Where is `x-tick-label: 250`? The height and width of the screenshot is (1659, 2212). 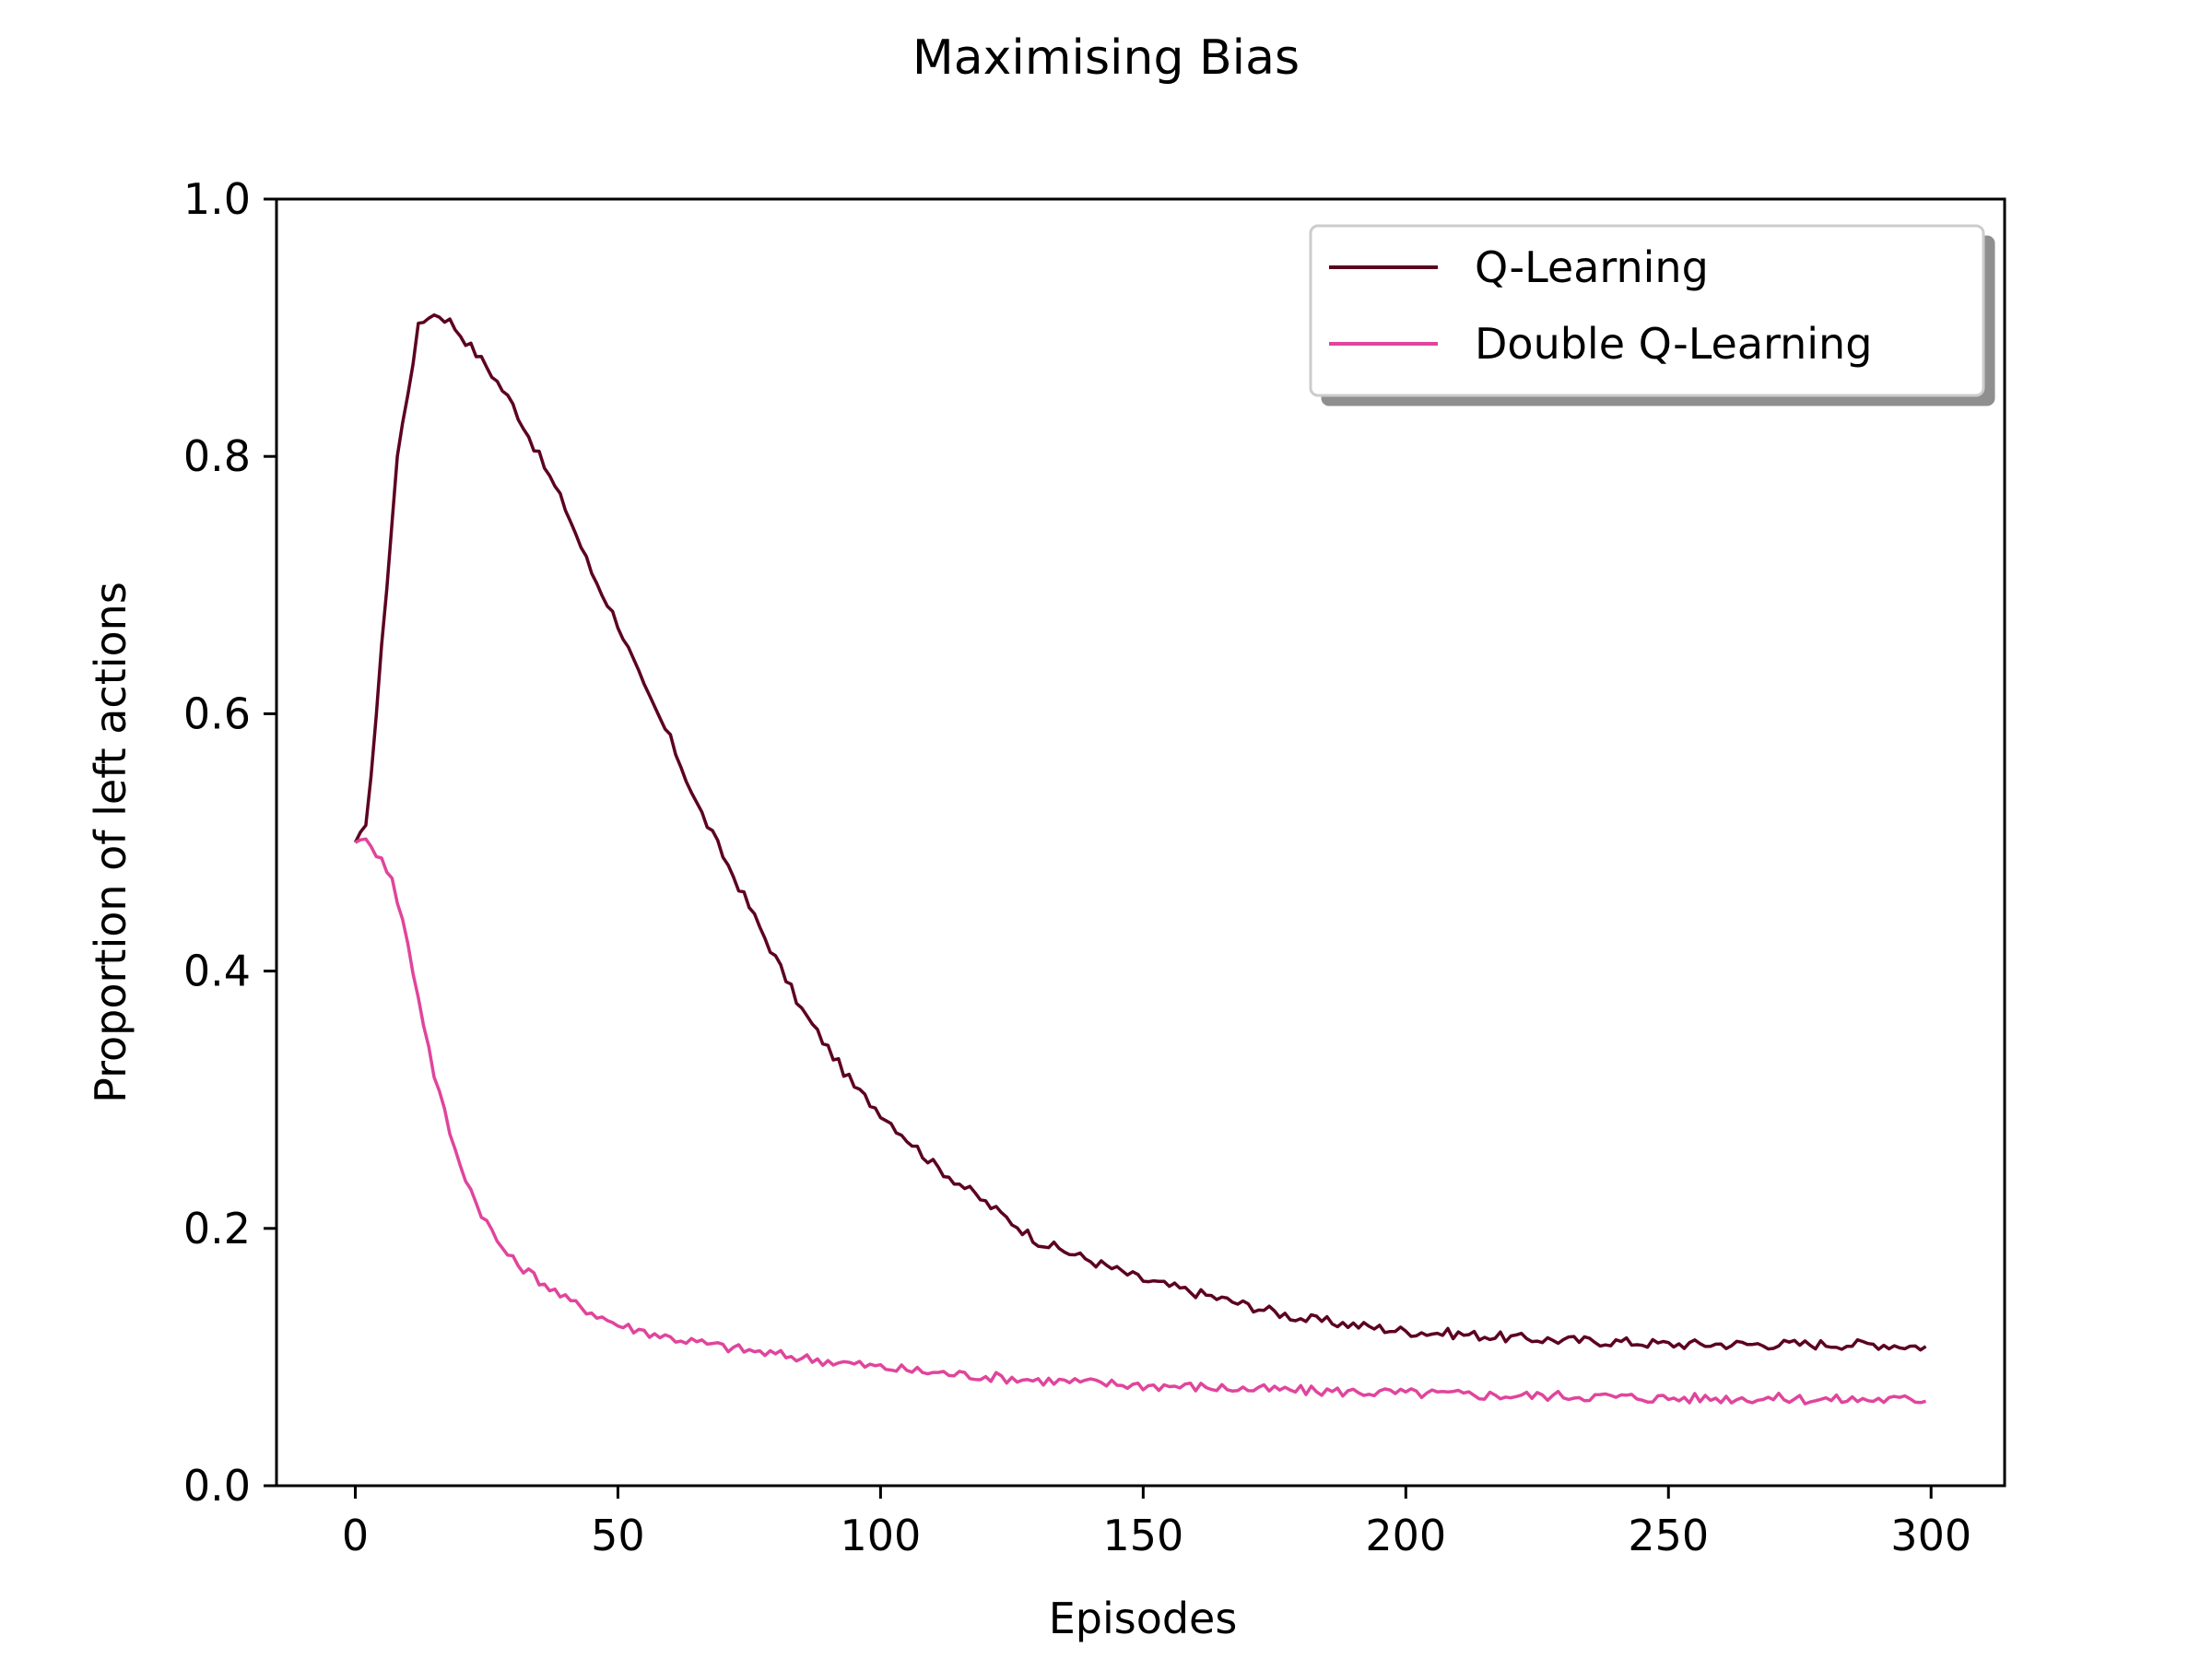
x-tick-label: 250 is located at coordinates (1668, 1535).